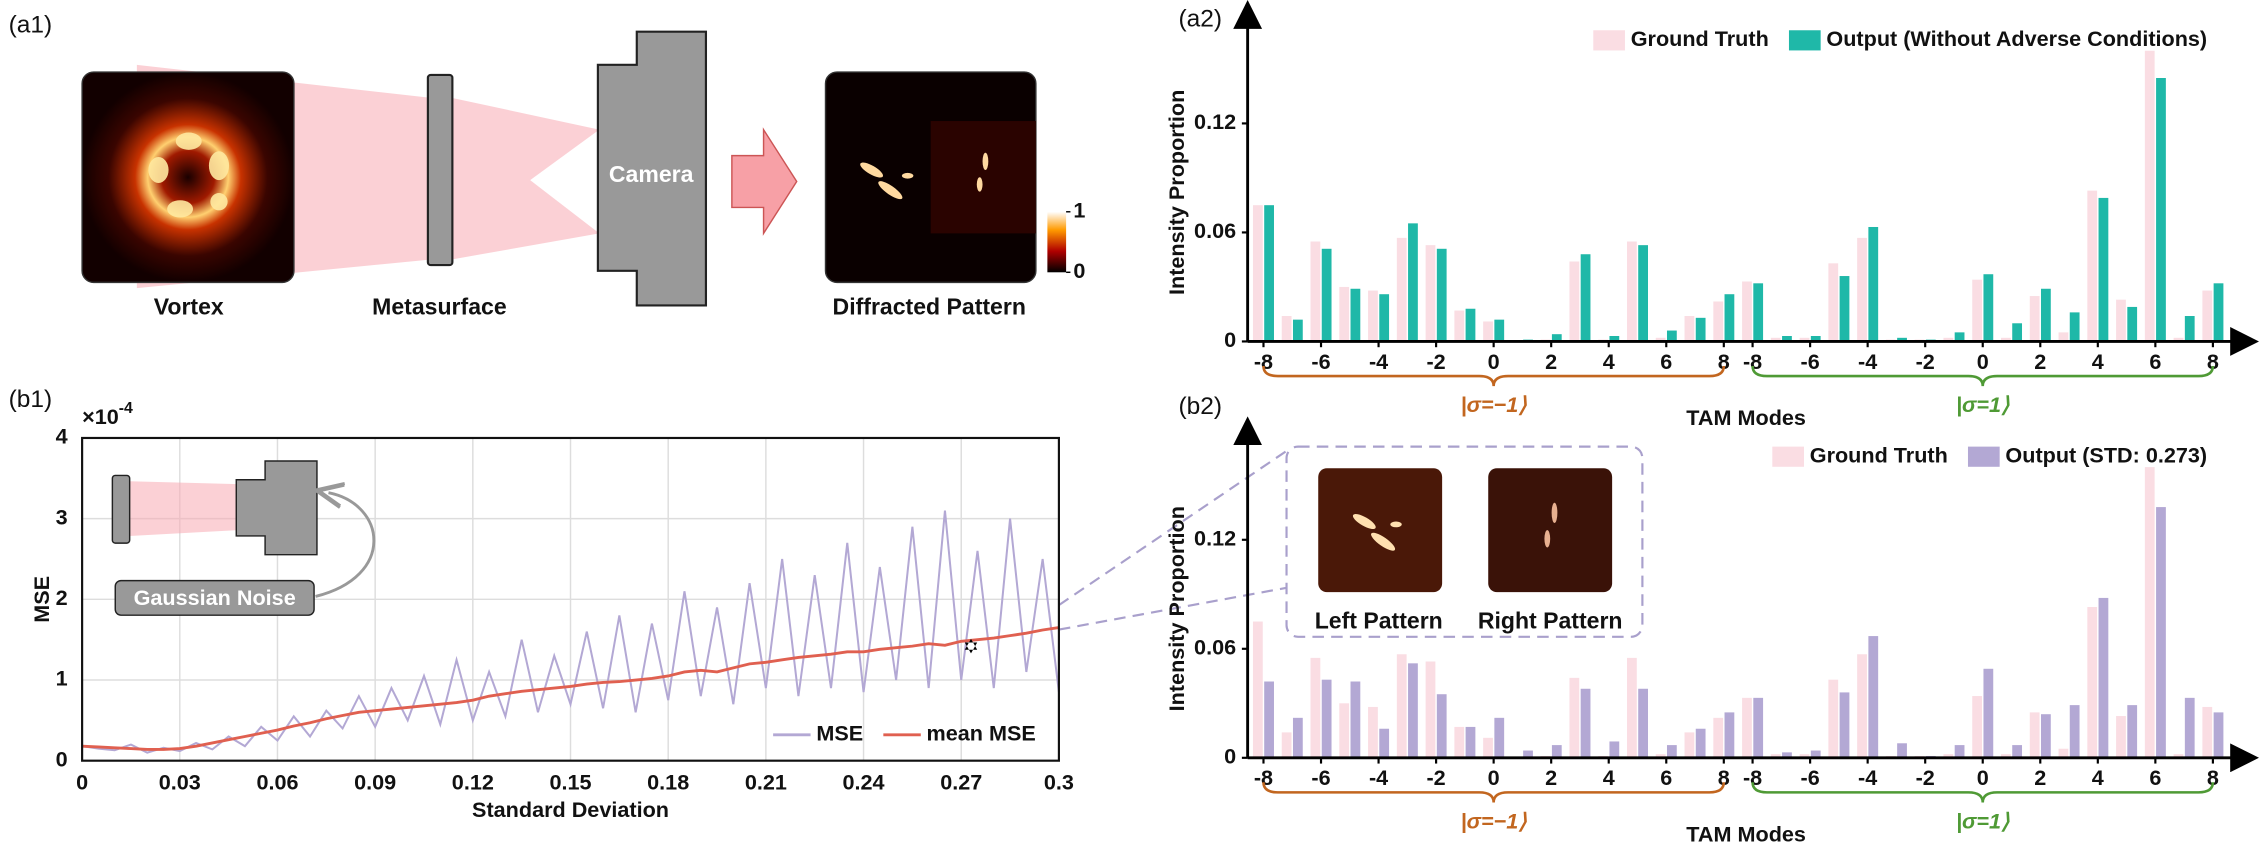 This screenshot has height=848, width=2259. Describe the element at coordinates (929, 306) in the screenshot. I see `diagram-label: Diffracted Pattern` at that location.